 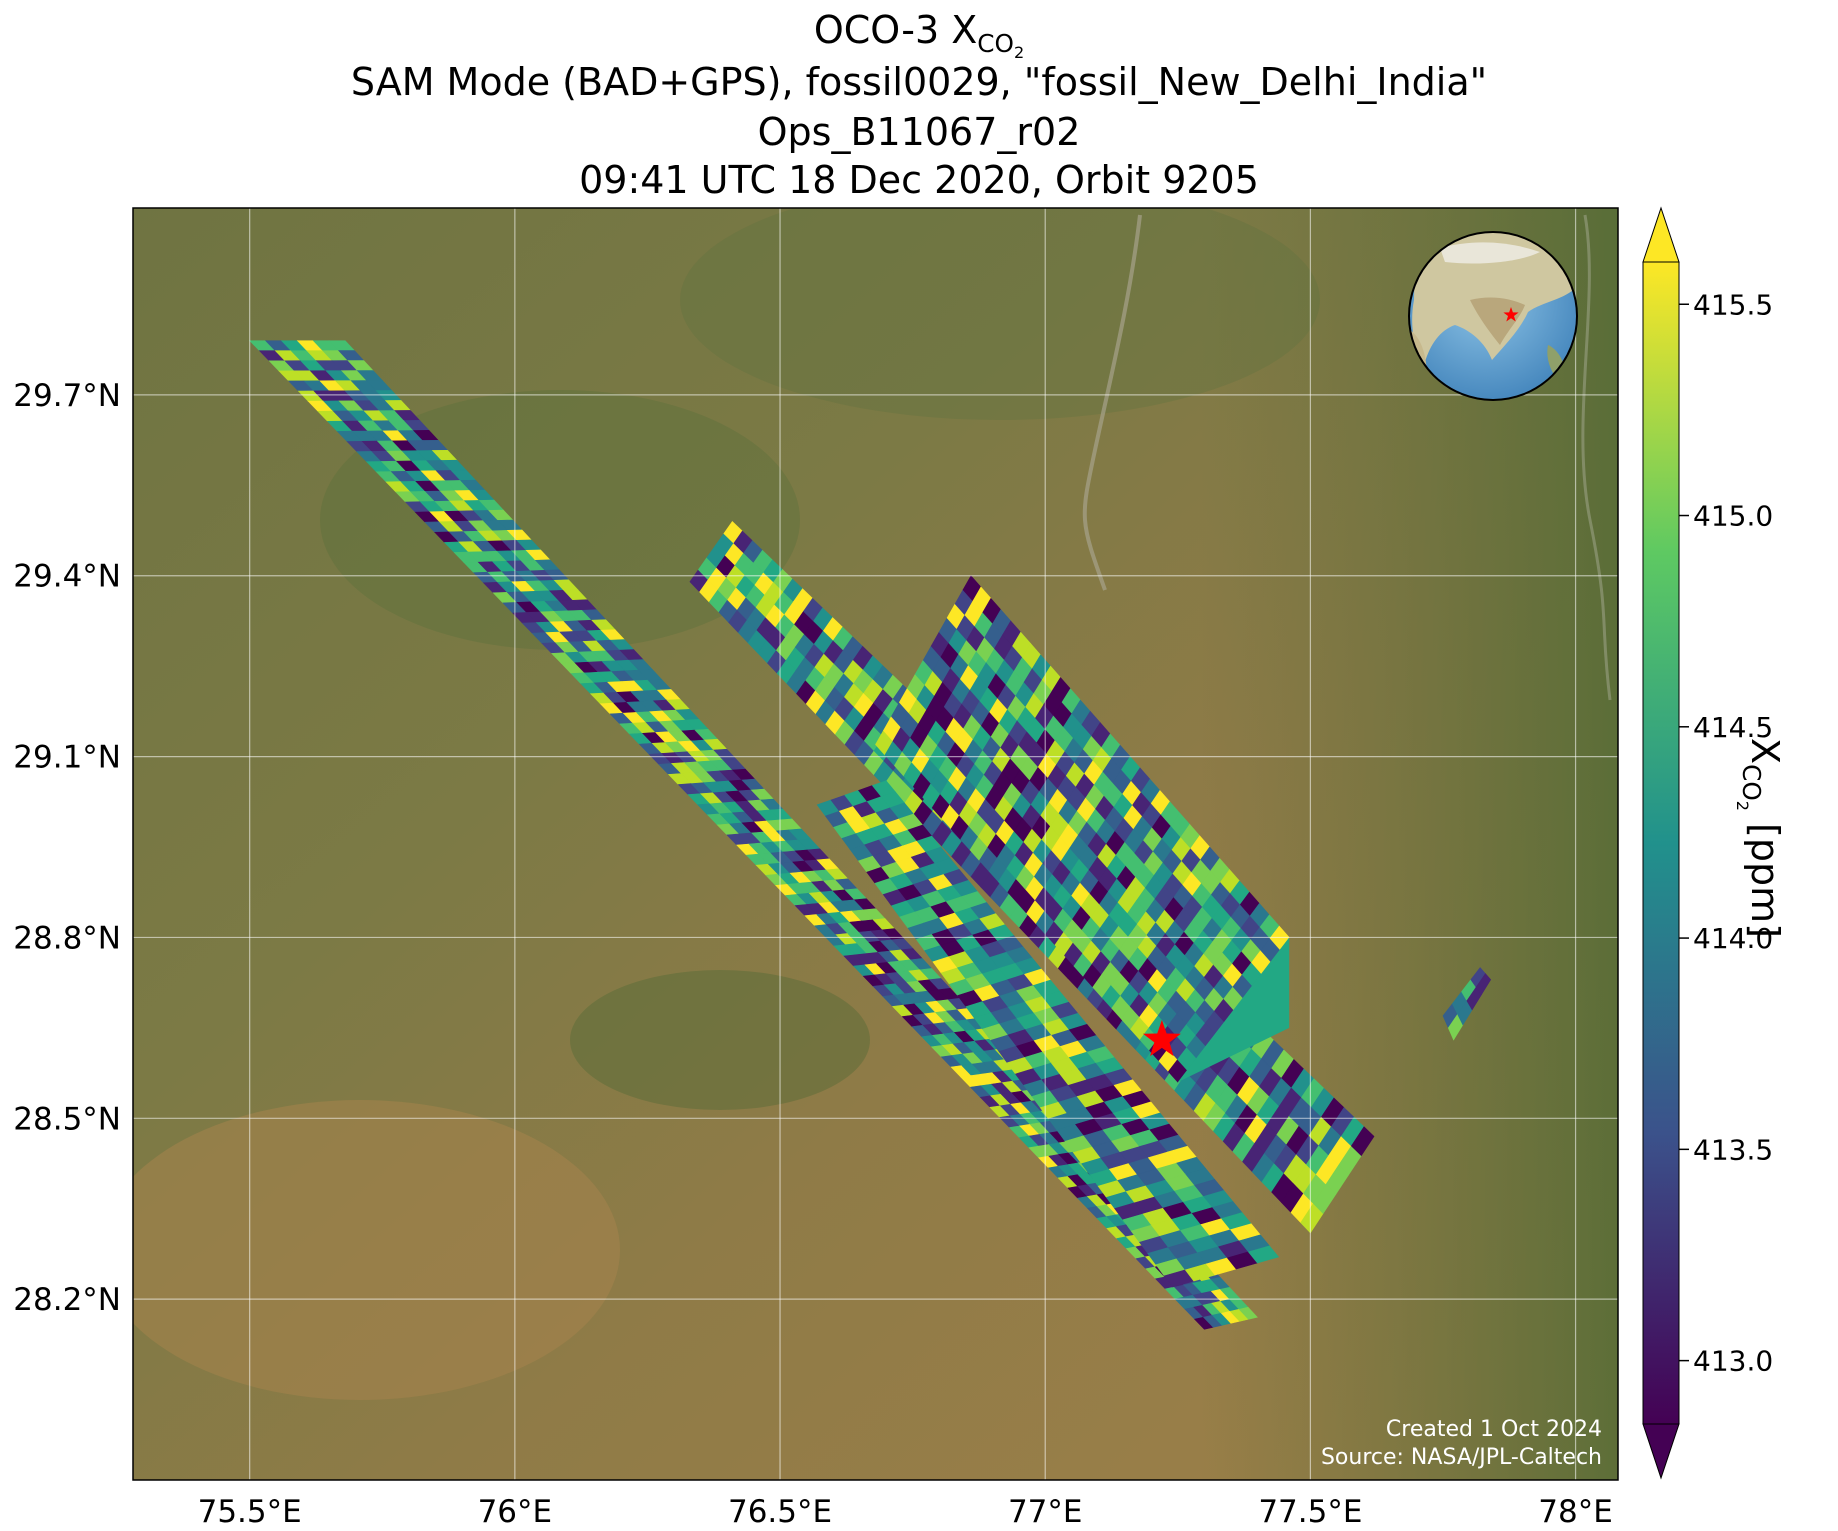 I want to click on y-tick-label: 29.4°N, so click(x=67, y=577).